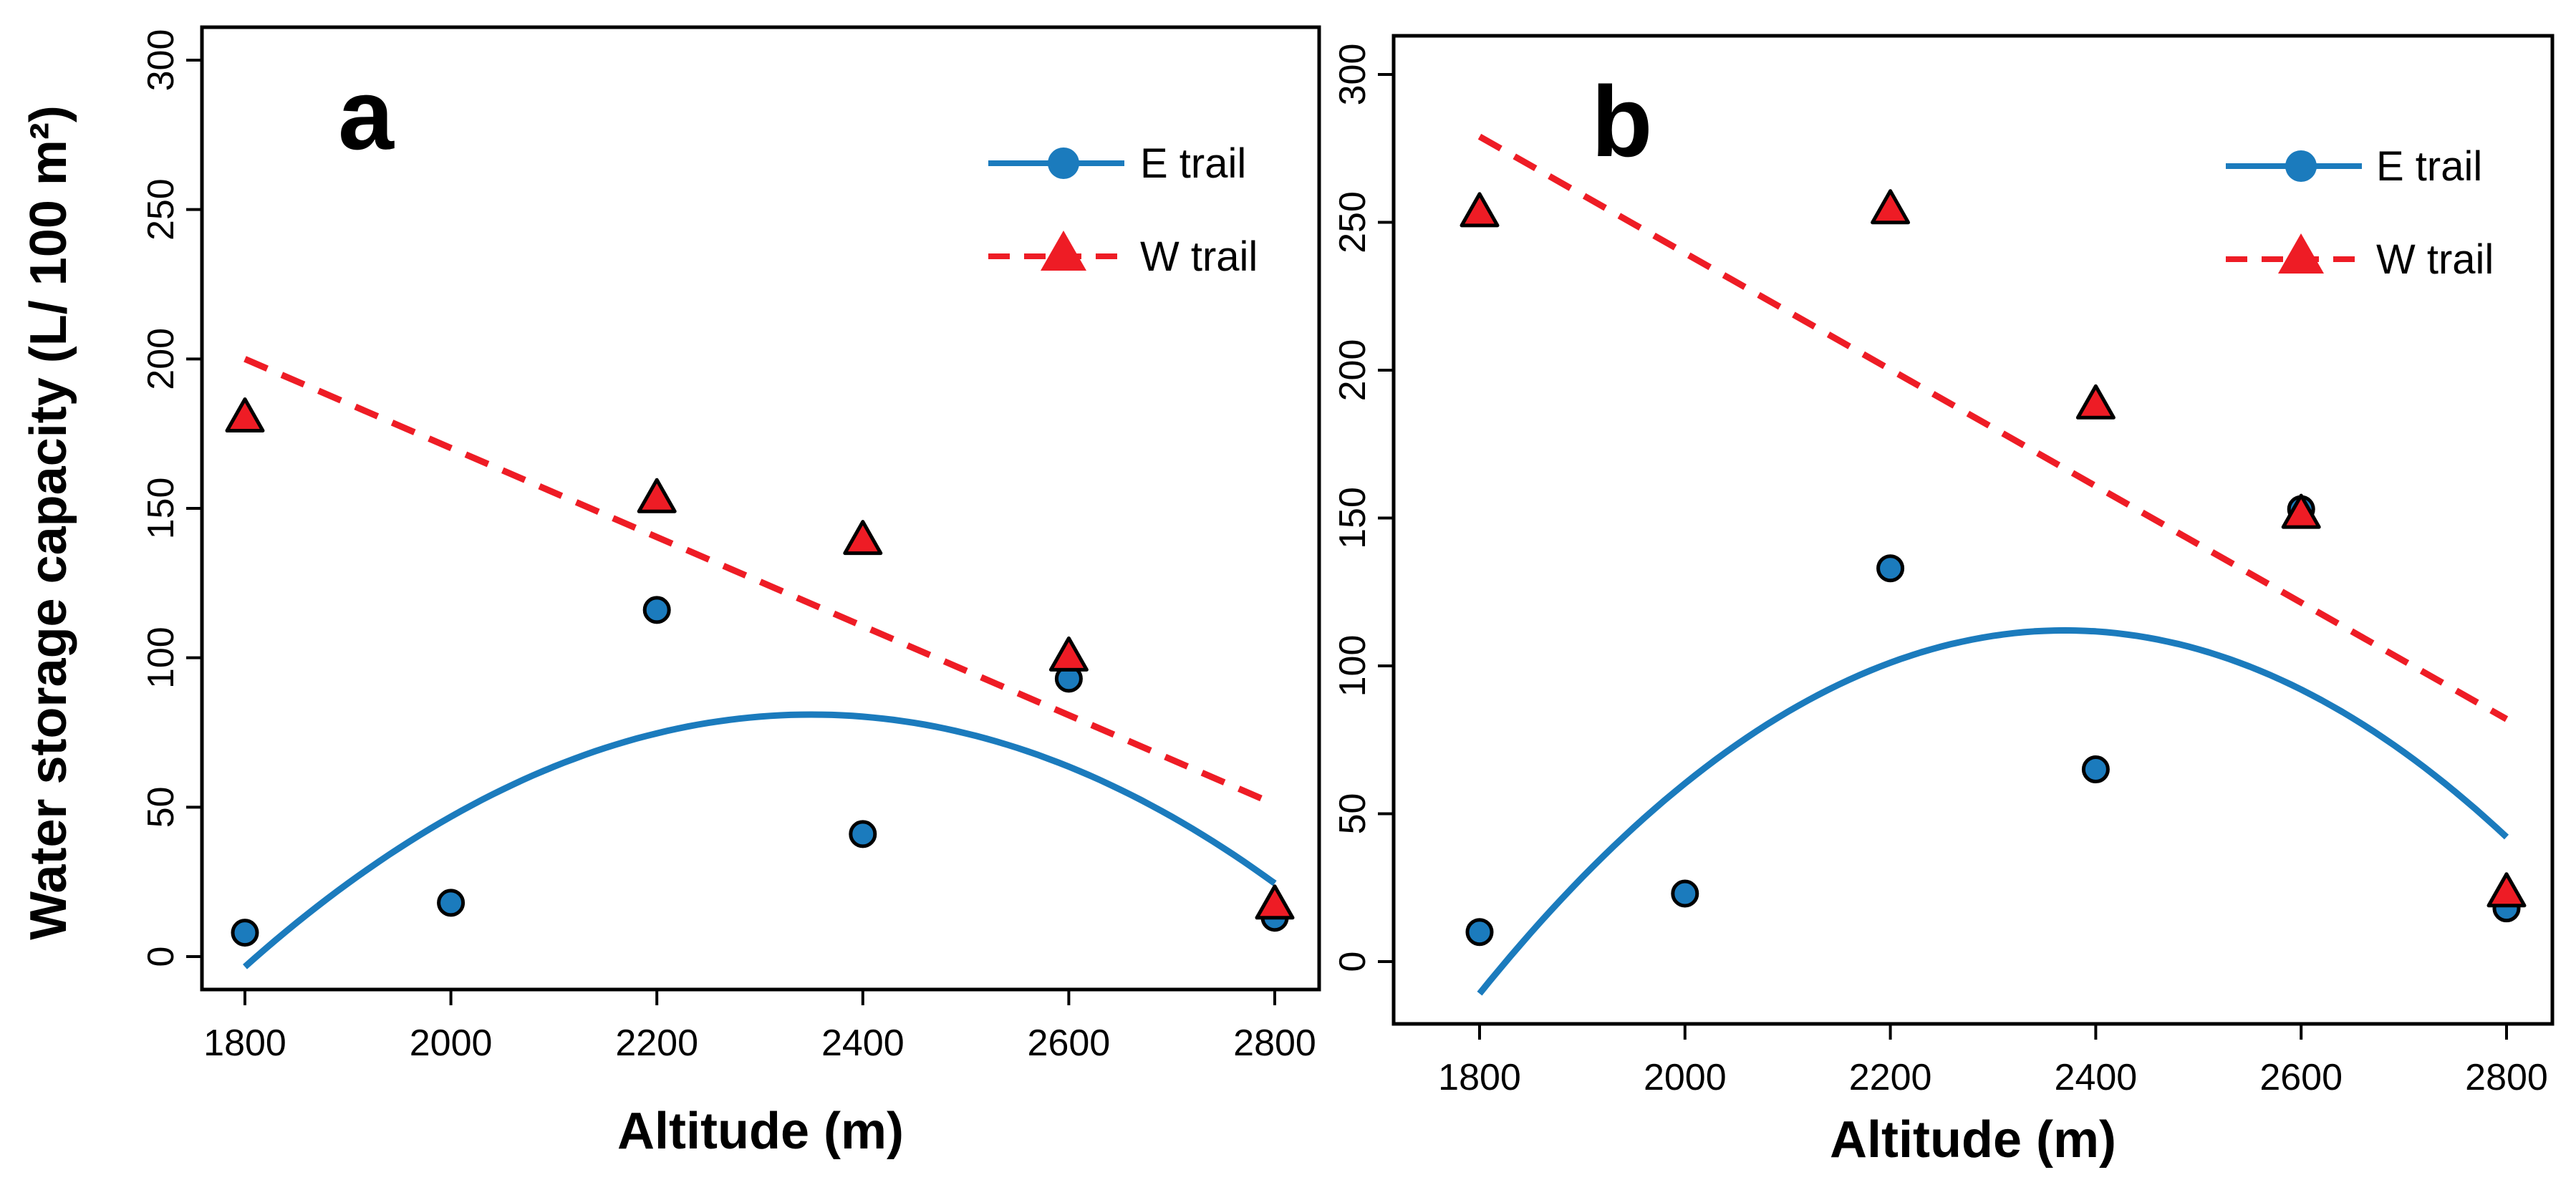  I want to click on legend-label-a-1: W trail, so click(1199, 256).